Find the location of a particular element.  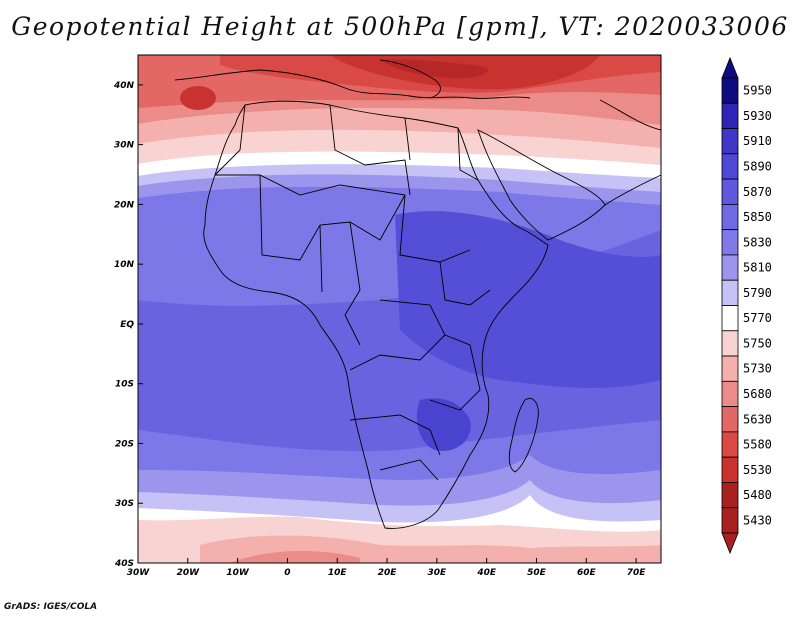

lat-label: 30S is located at coordinates (124, 504).